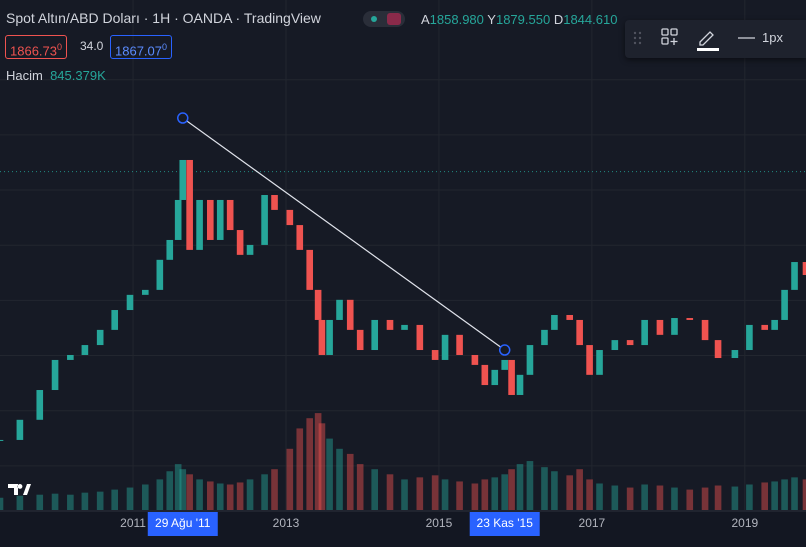 This screenshot has width=806, height=547. I want to click on interval: 1H, so click(161, 18).